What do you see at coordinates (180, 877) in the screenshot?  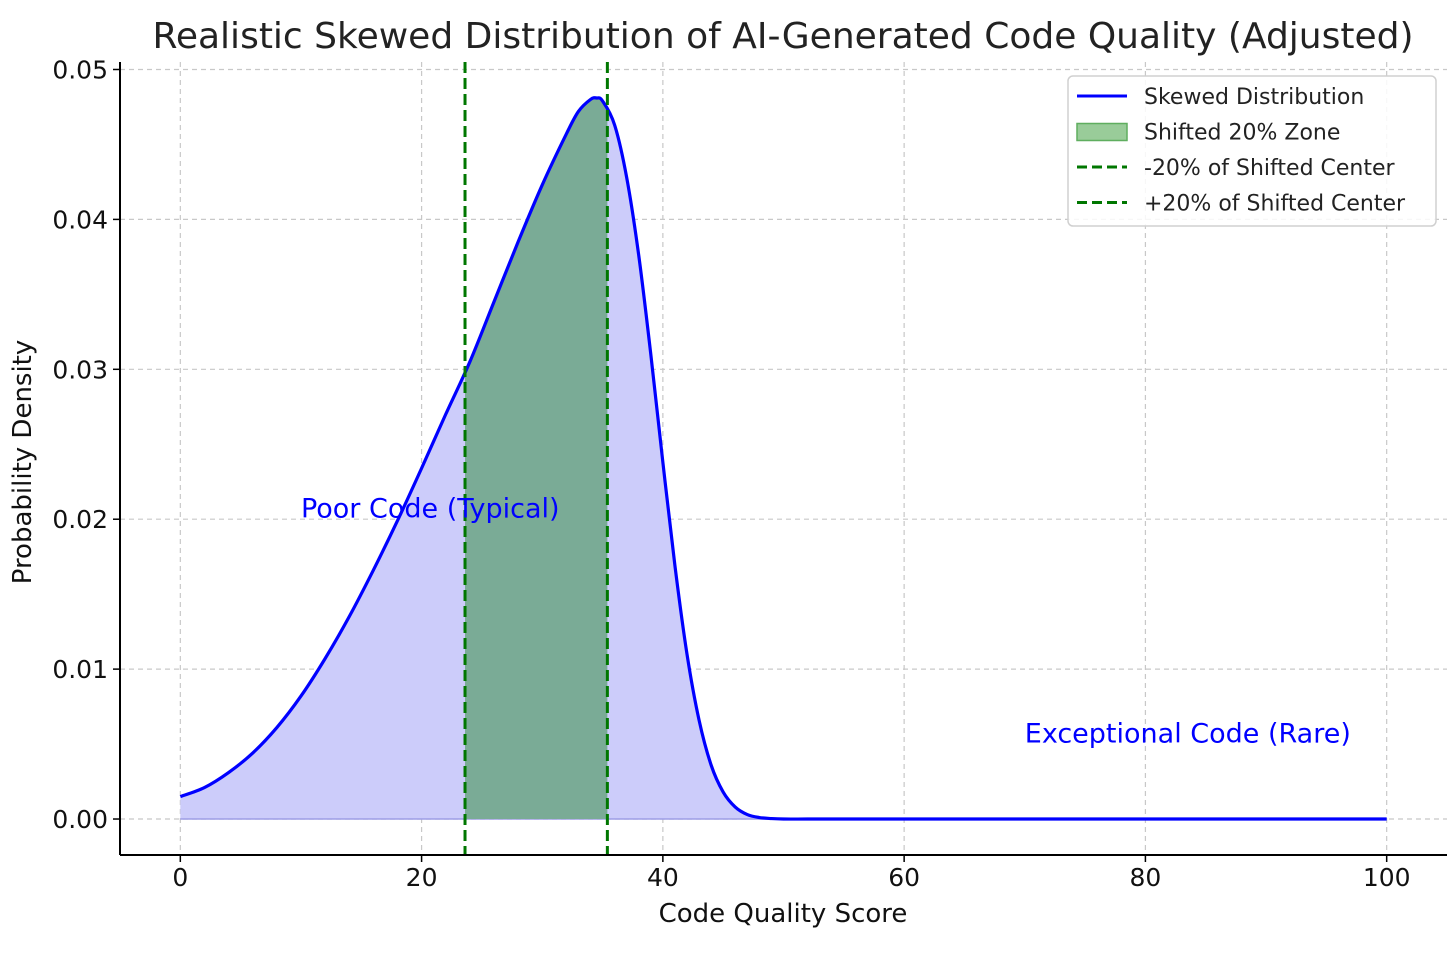 I see `x-tick-label: 0` at bounding box center [180, 877].